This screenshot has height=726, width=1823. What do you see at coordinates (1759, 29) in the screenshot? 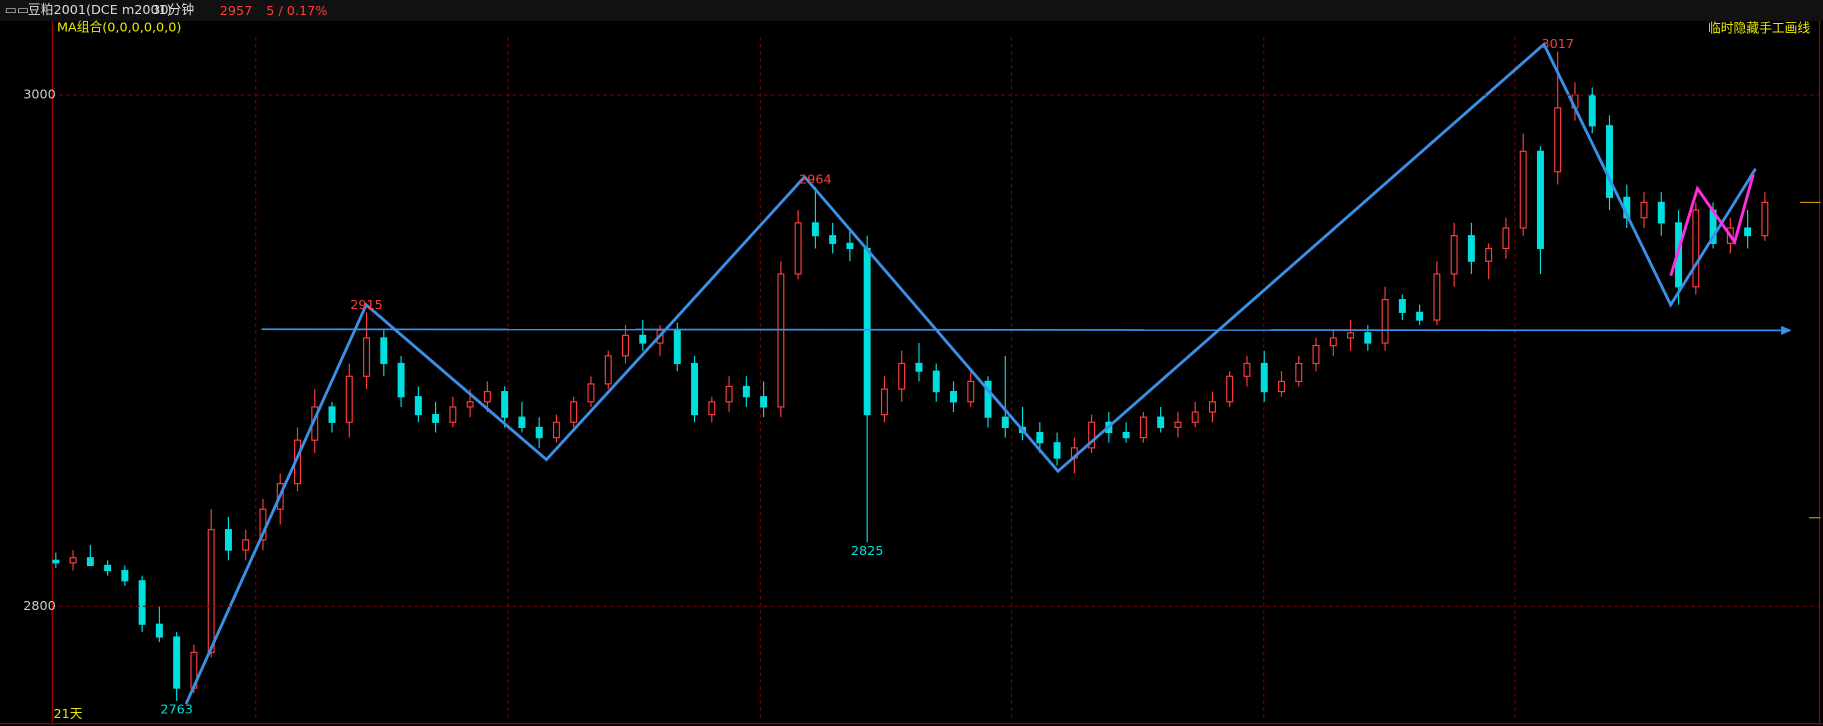
I see `hide-drawings: 临时隐藏手工画线` at bounding box center [1759, 29].